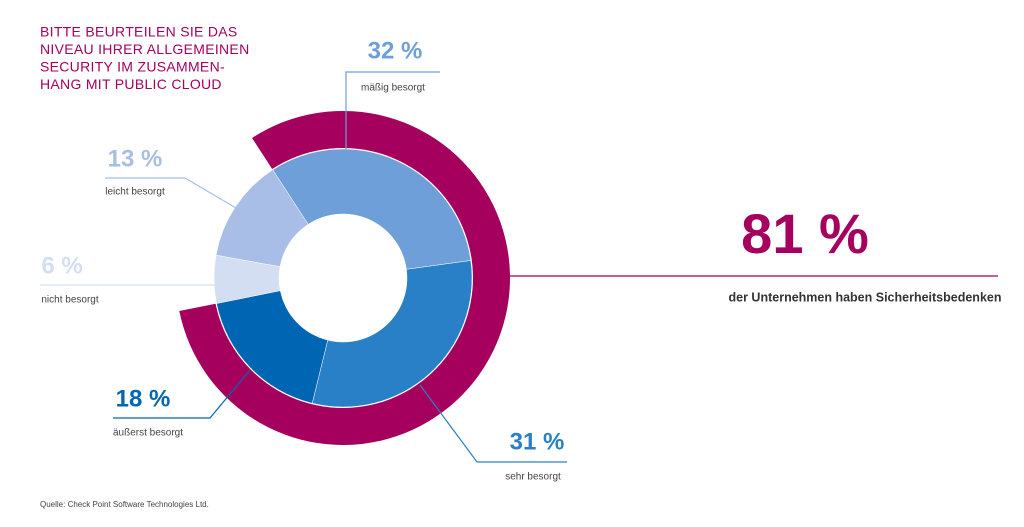 This screenshot has height=527, width=1024. I want to click on category-label: äußerst besorgt, so click(148, 433).